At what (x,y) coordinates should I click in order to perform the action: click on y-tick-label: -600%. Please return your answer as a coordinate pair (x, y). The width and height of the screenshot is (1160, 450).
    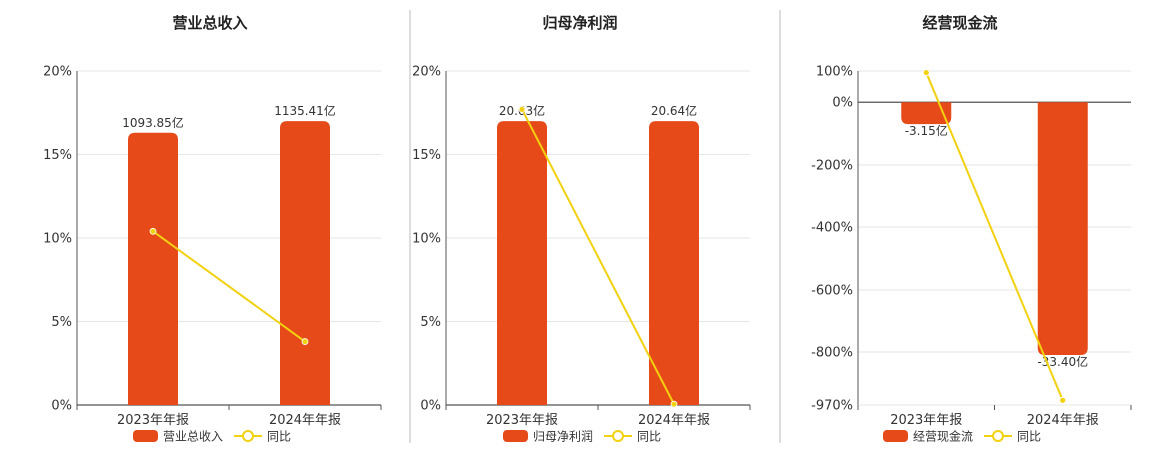
    Looking at the image, I should click on (832, 291).